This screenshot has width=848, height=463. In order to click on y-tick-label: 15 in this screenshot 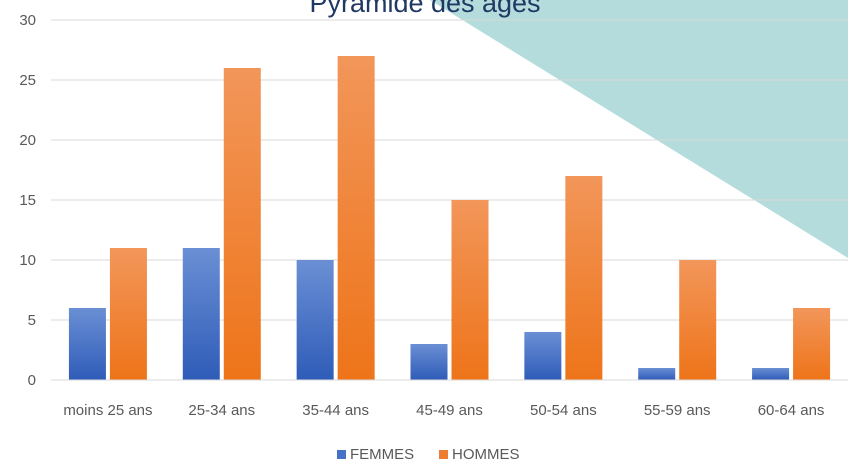, I will do `click(27, 200)`.